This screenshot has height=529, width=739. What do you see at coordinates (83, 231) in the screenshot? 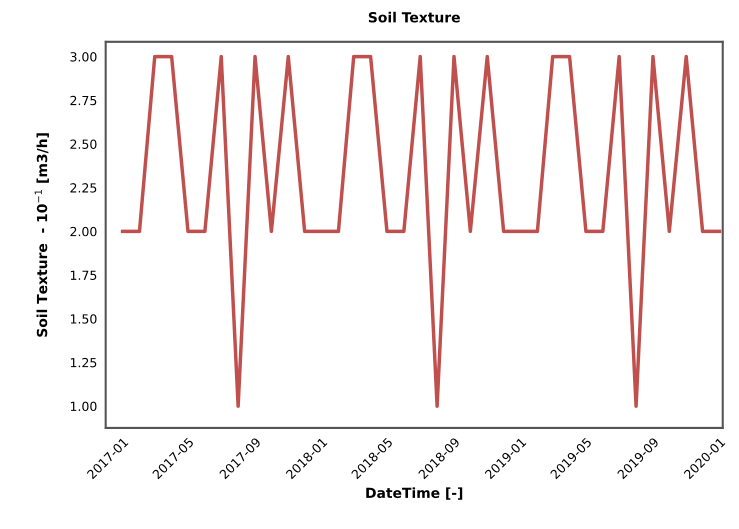
I see `y-tick-label: 2.00` at bounding box center [83, 231].